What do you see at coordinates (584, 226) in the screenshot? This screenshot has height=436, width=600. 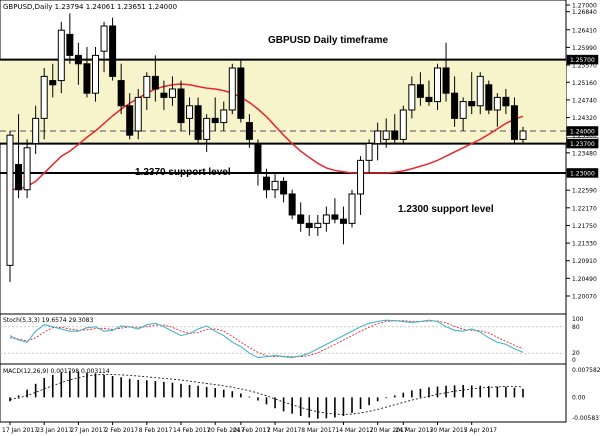 I see `price-tick-label: 1.21750` at bounding box center [584, 226].